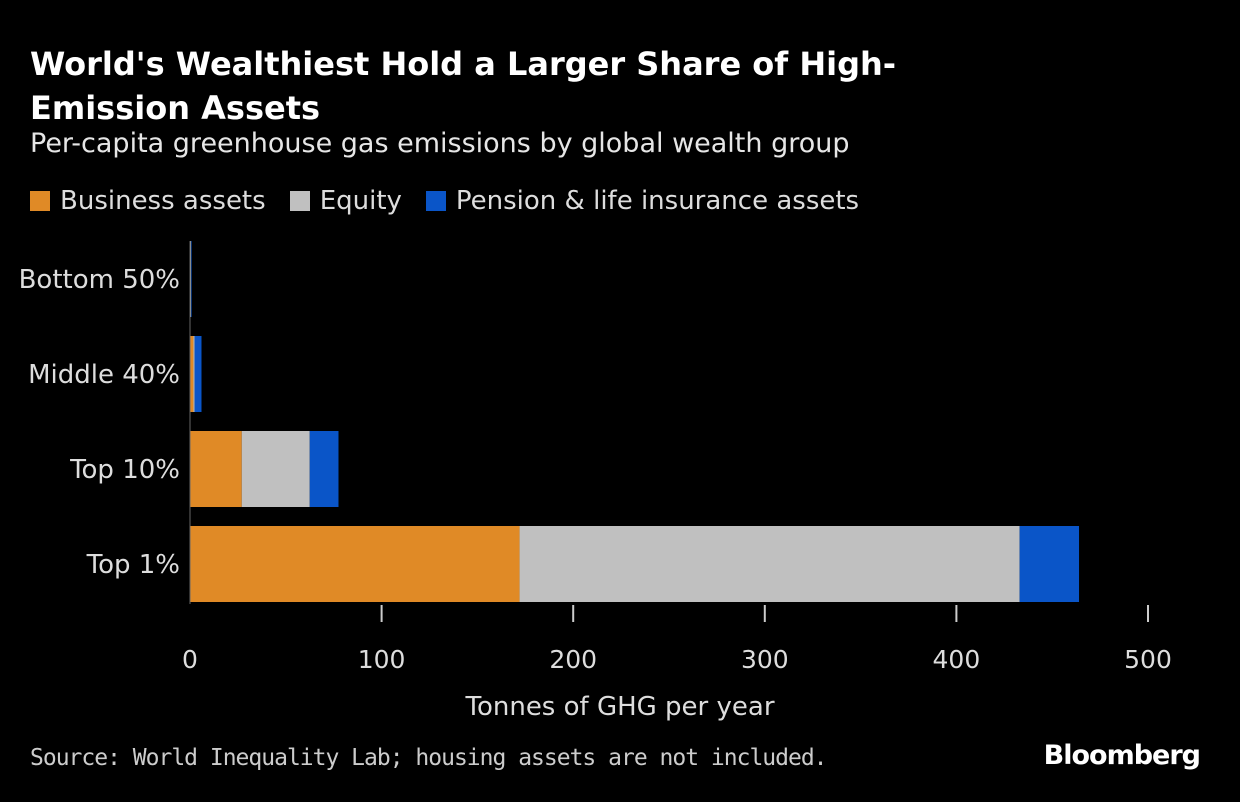  I want to click on x-tick-label: 200, so click(573, 659).